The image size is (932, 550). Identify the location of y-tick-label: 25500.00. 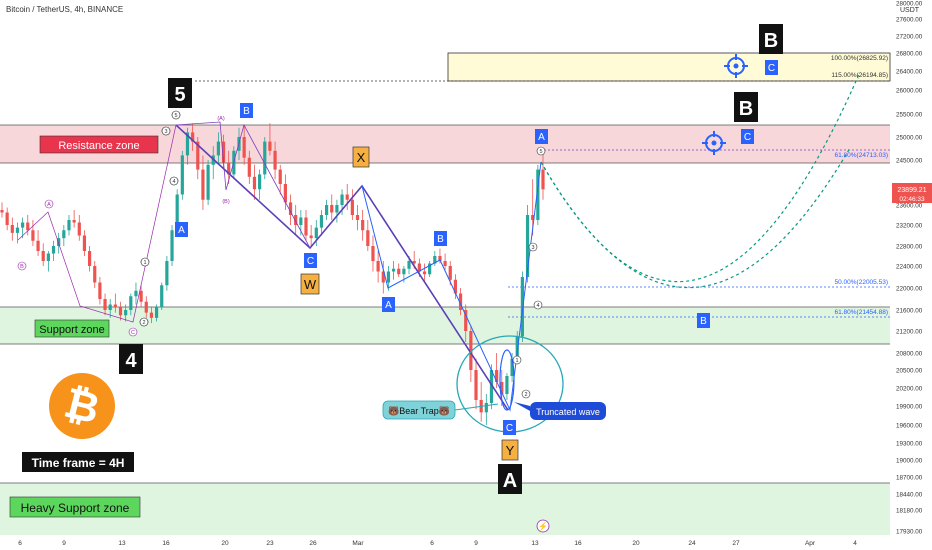
(909, 115).